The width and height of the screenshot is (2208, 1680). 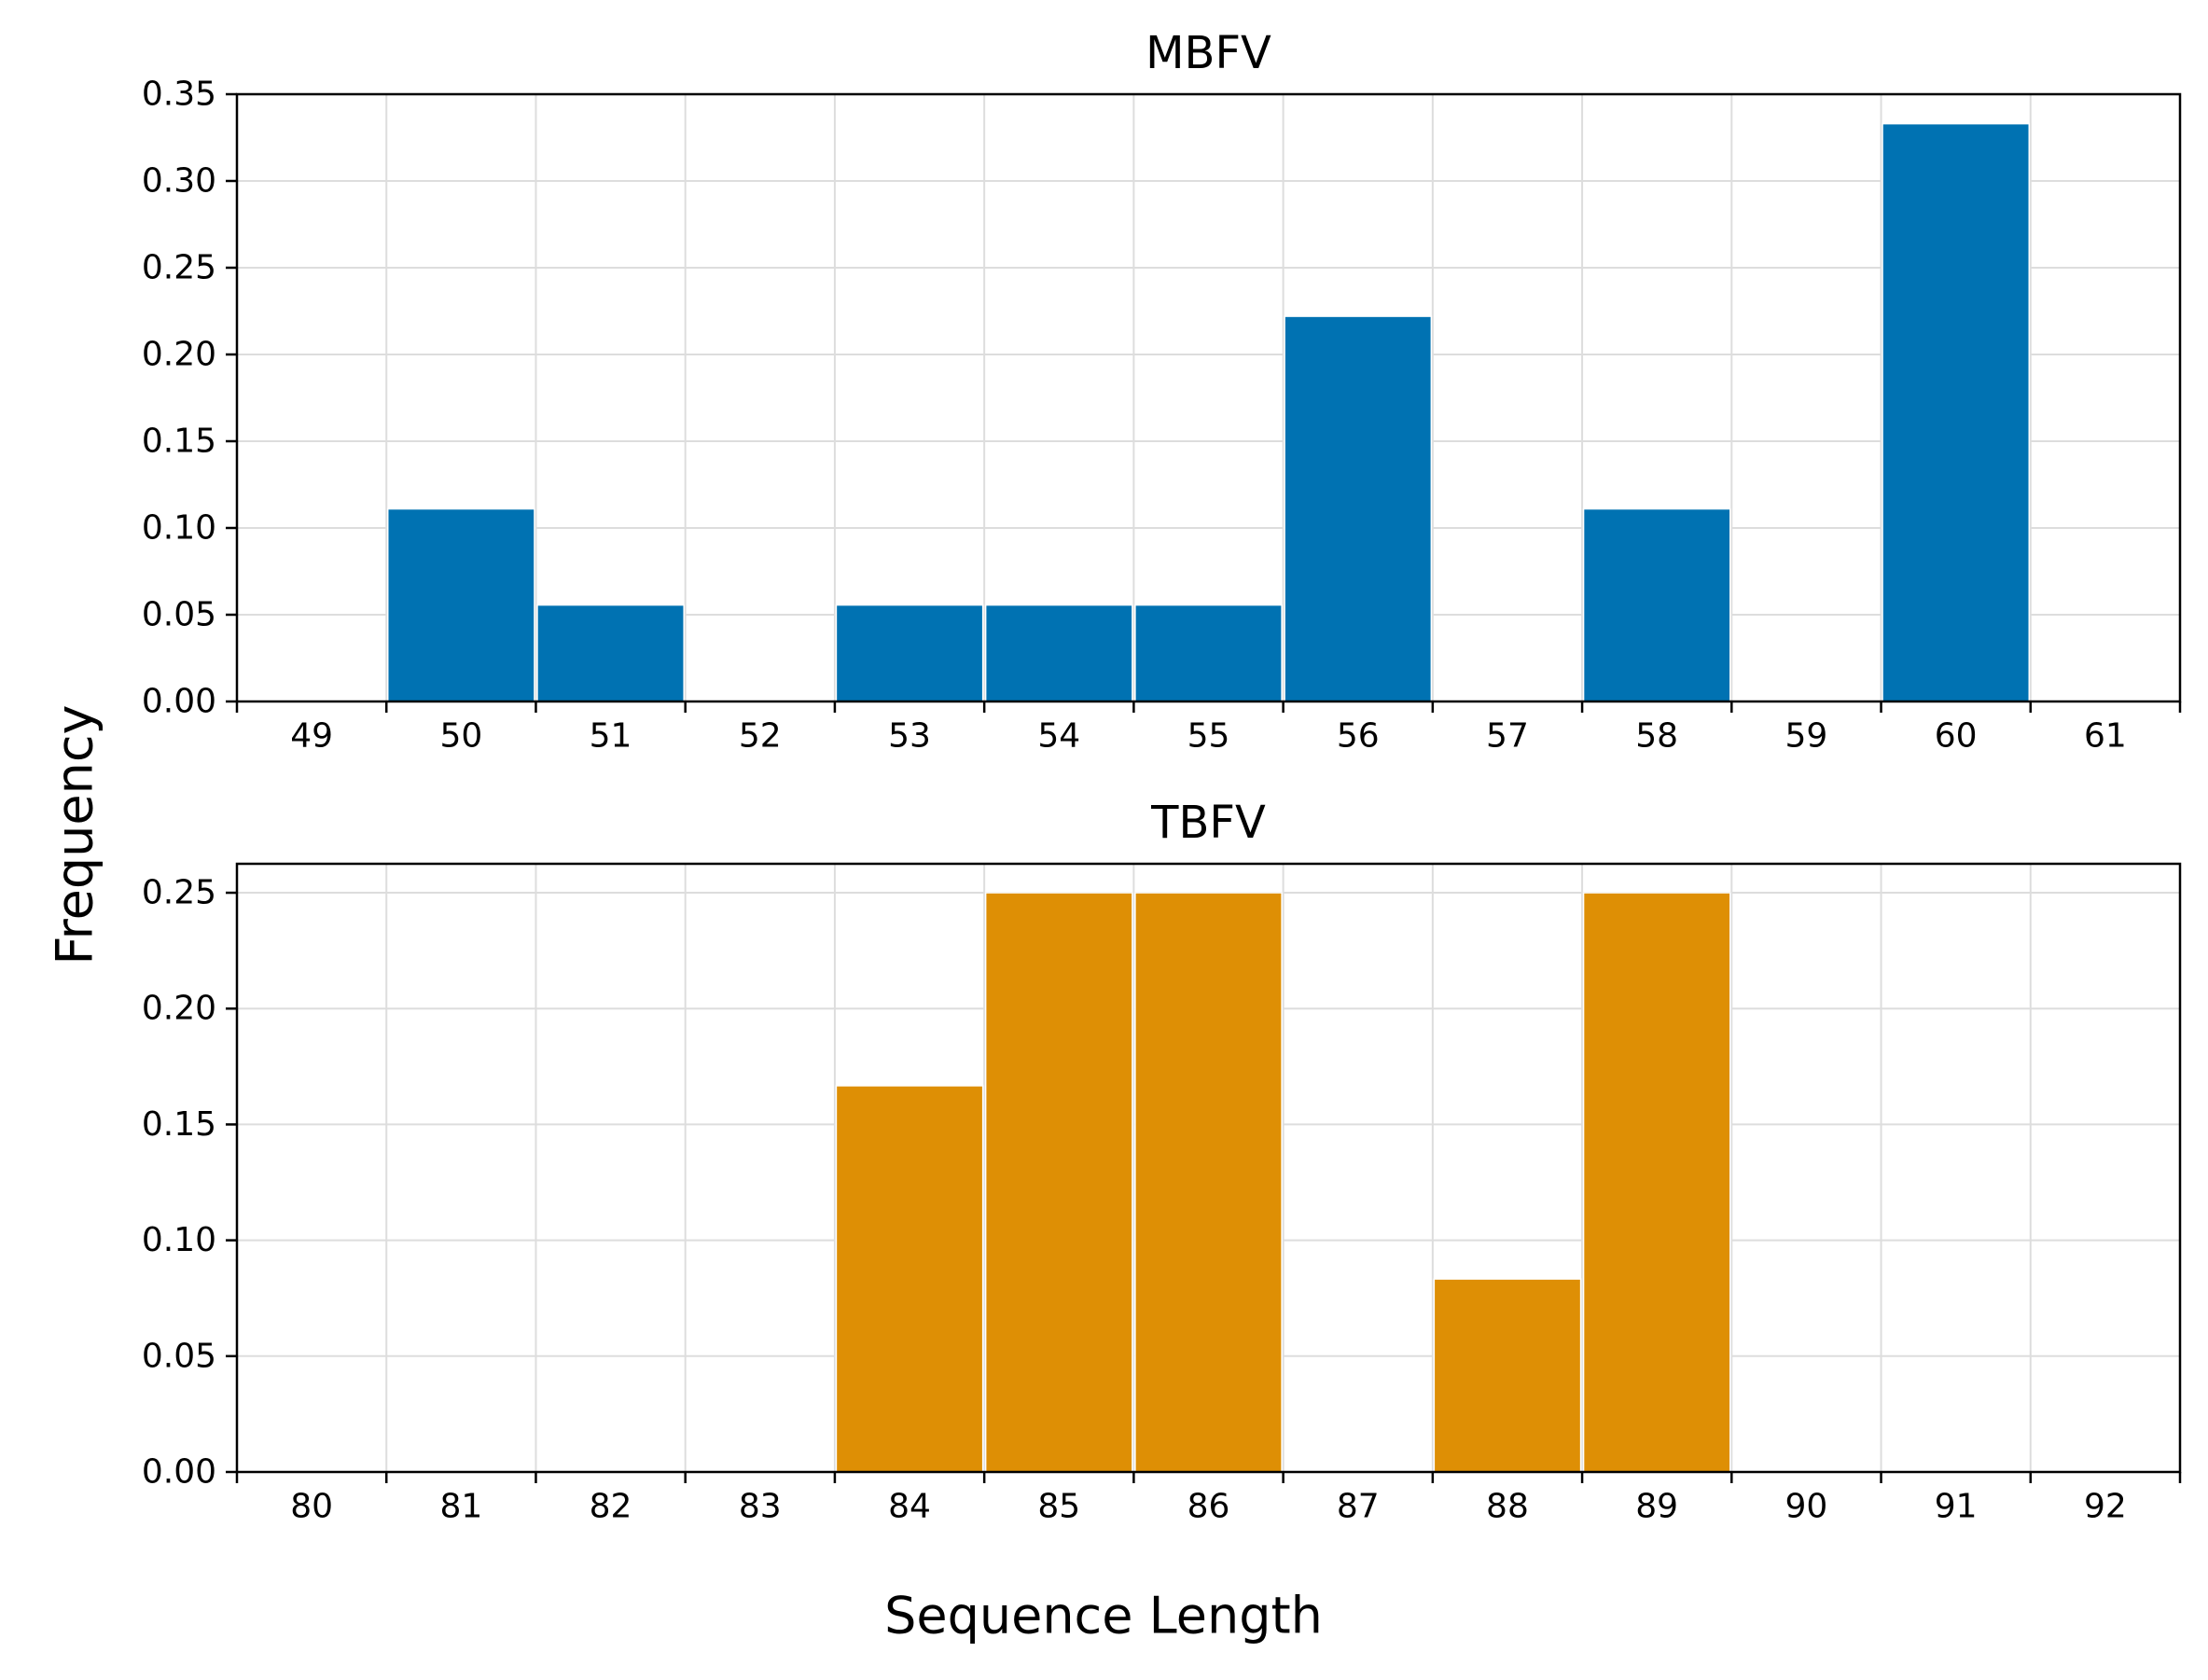 I want to click on x-tick-label: 53, so click(x=909, y=736).